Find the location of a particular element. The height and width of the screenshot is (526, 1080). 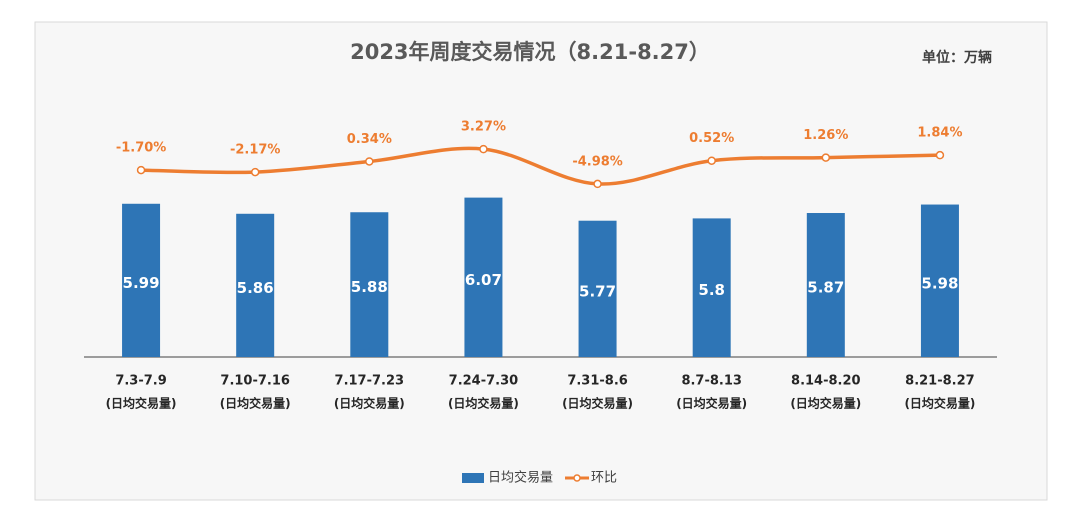

bar-value-label: 5.8 is located at coordinates (711, 290).